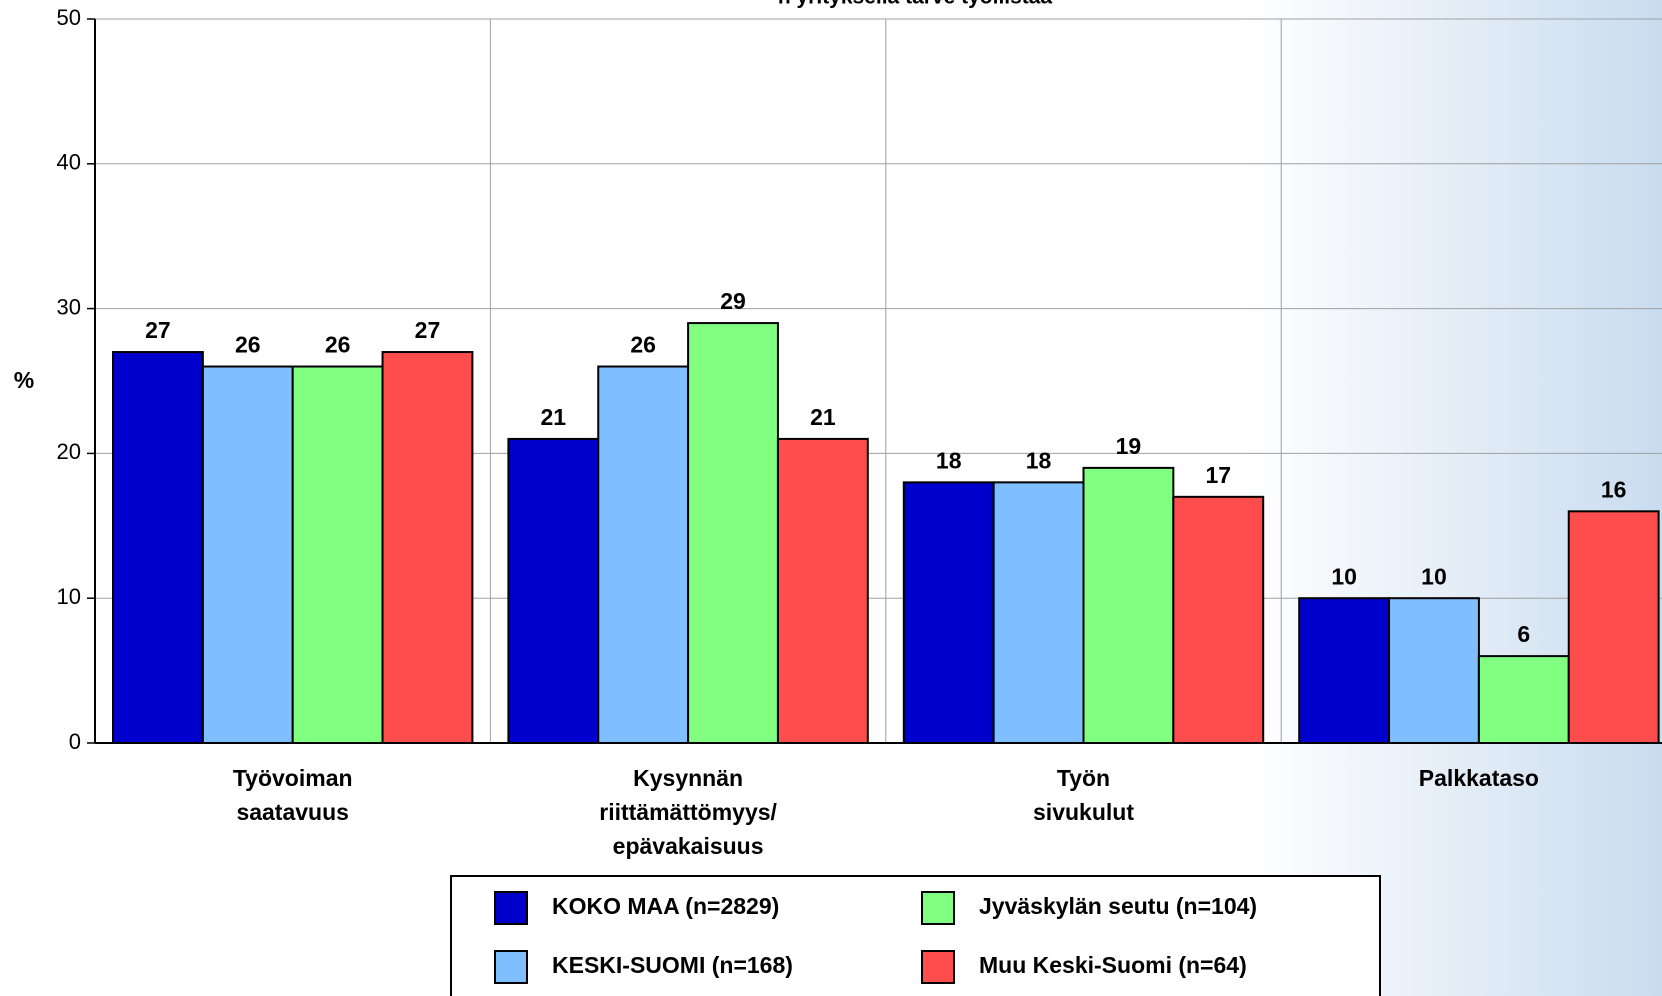 This screenshot has height=996, width=1662. I want to click on x-tick-label: Kysynnän riittämättömyys/epävakaisuus, so click(688, 812).